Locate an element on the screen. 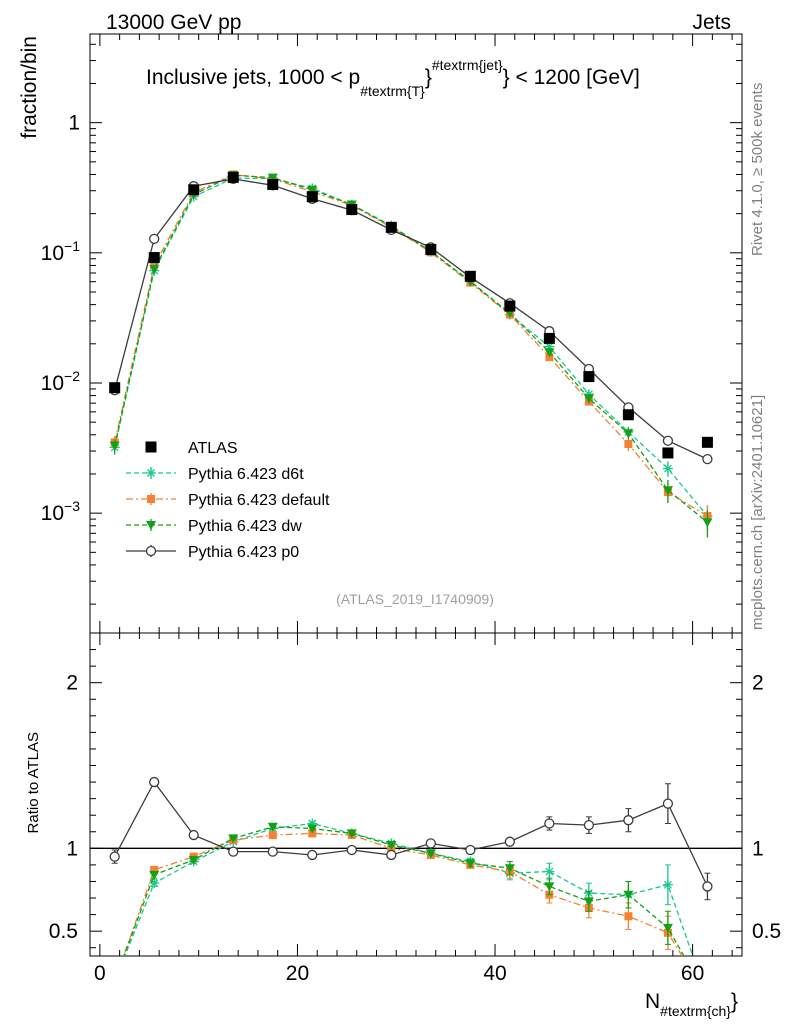 The width and height of the screenshot is (786, 1024). ratio-y-tick-label-right: 2 is located at coordinates (758, 683).